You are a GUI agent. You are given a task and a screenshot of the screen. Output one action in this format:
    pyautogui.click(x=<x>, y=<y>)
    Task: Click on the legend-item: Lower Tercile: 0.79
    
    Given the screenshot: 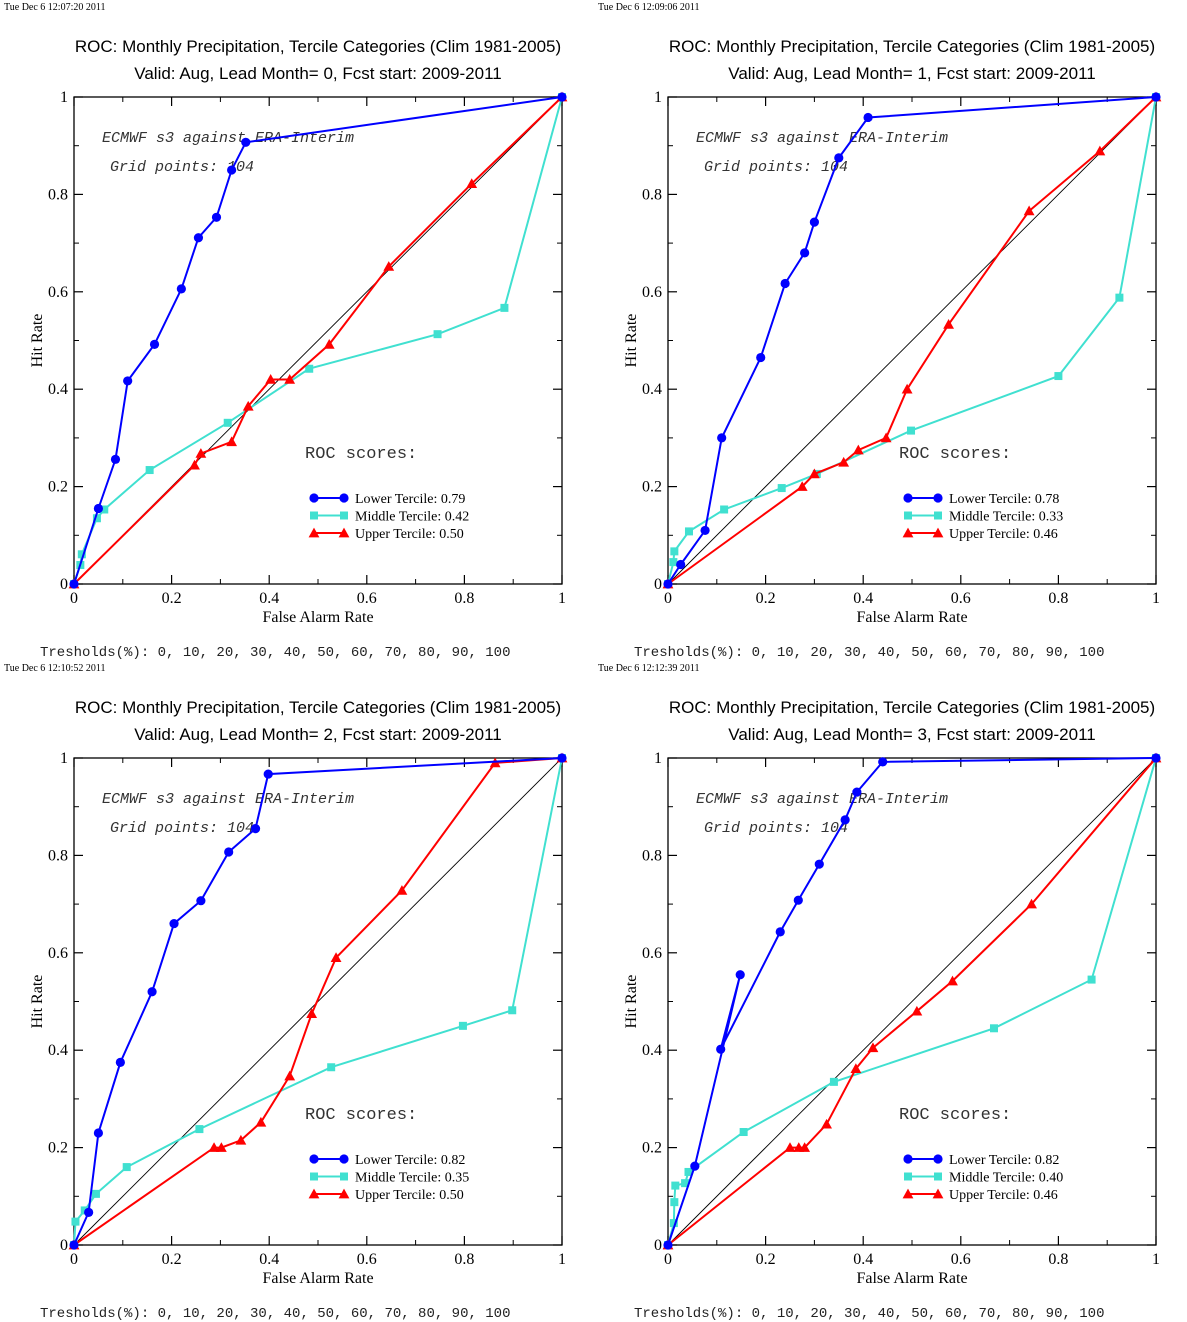 What is the action you would take?
    pyautogui.click(x=387, y=499)
    